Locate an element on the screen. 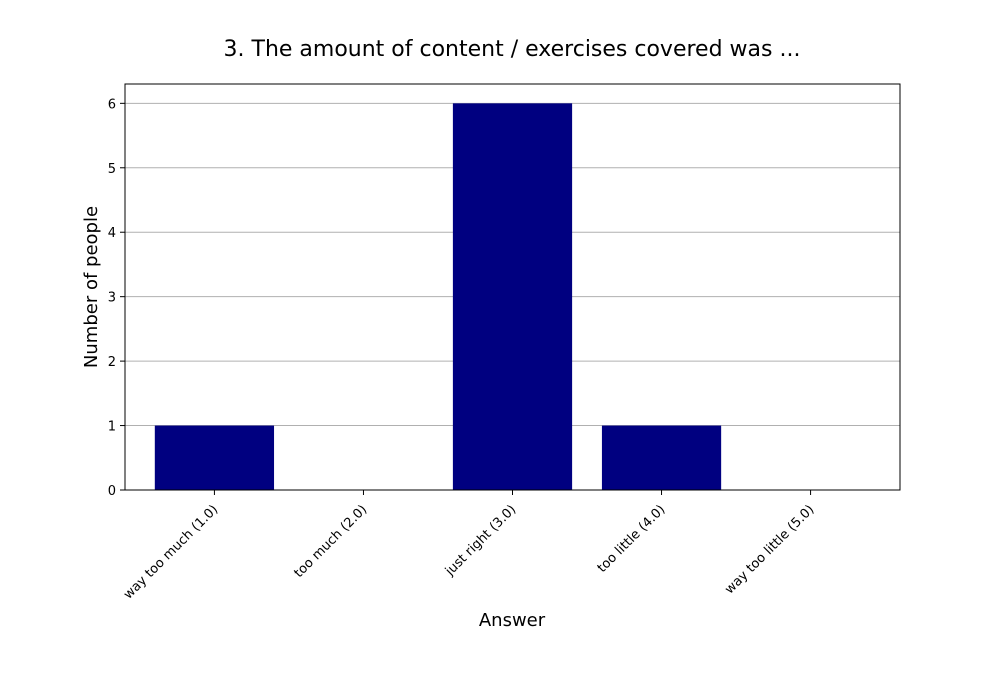 Image resolution: width=1000 pixels, height=700 pixels. x-tick-label-4: way too little (5.0) is located at coordinates (769, 549).